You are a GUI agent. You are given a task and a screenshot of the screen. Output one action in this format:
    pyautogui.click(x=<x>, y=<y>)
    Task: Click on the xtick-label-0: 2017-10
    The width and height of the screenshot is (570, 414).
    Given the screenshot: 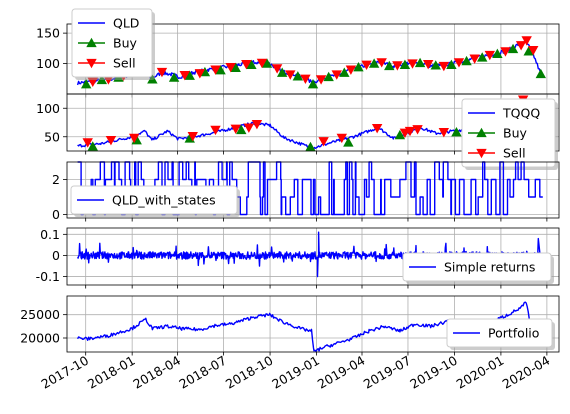 What is the action you would take?
    pyautogui.click(x=64, y=372)
    